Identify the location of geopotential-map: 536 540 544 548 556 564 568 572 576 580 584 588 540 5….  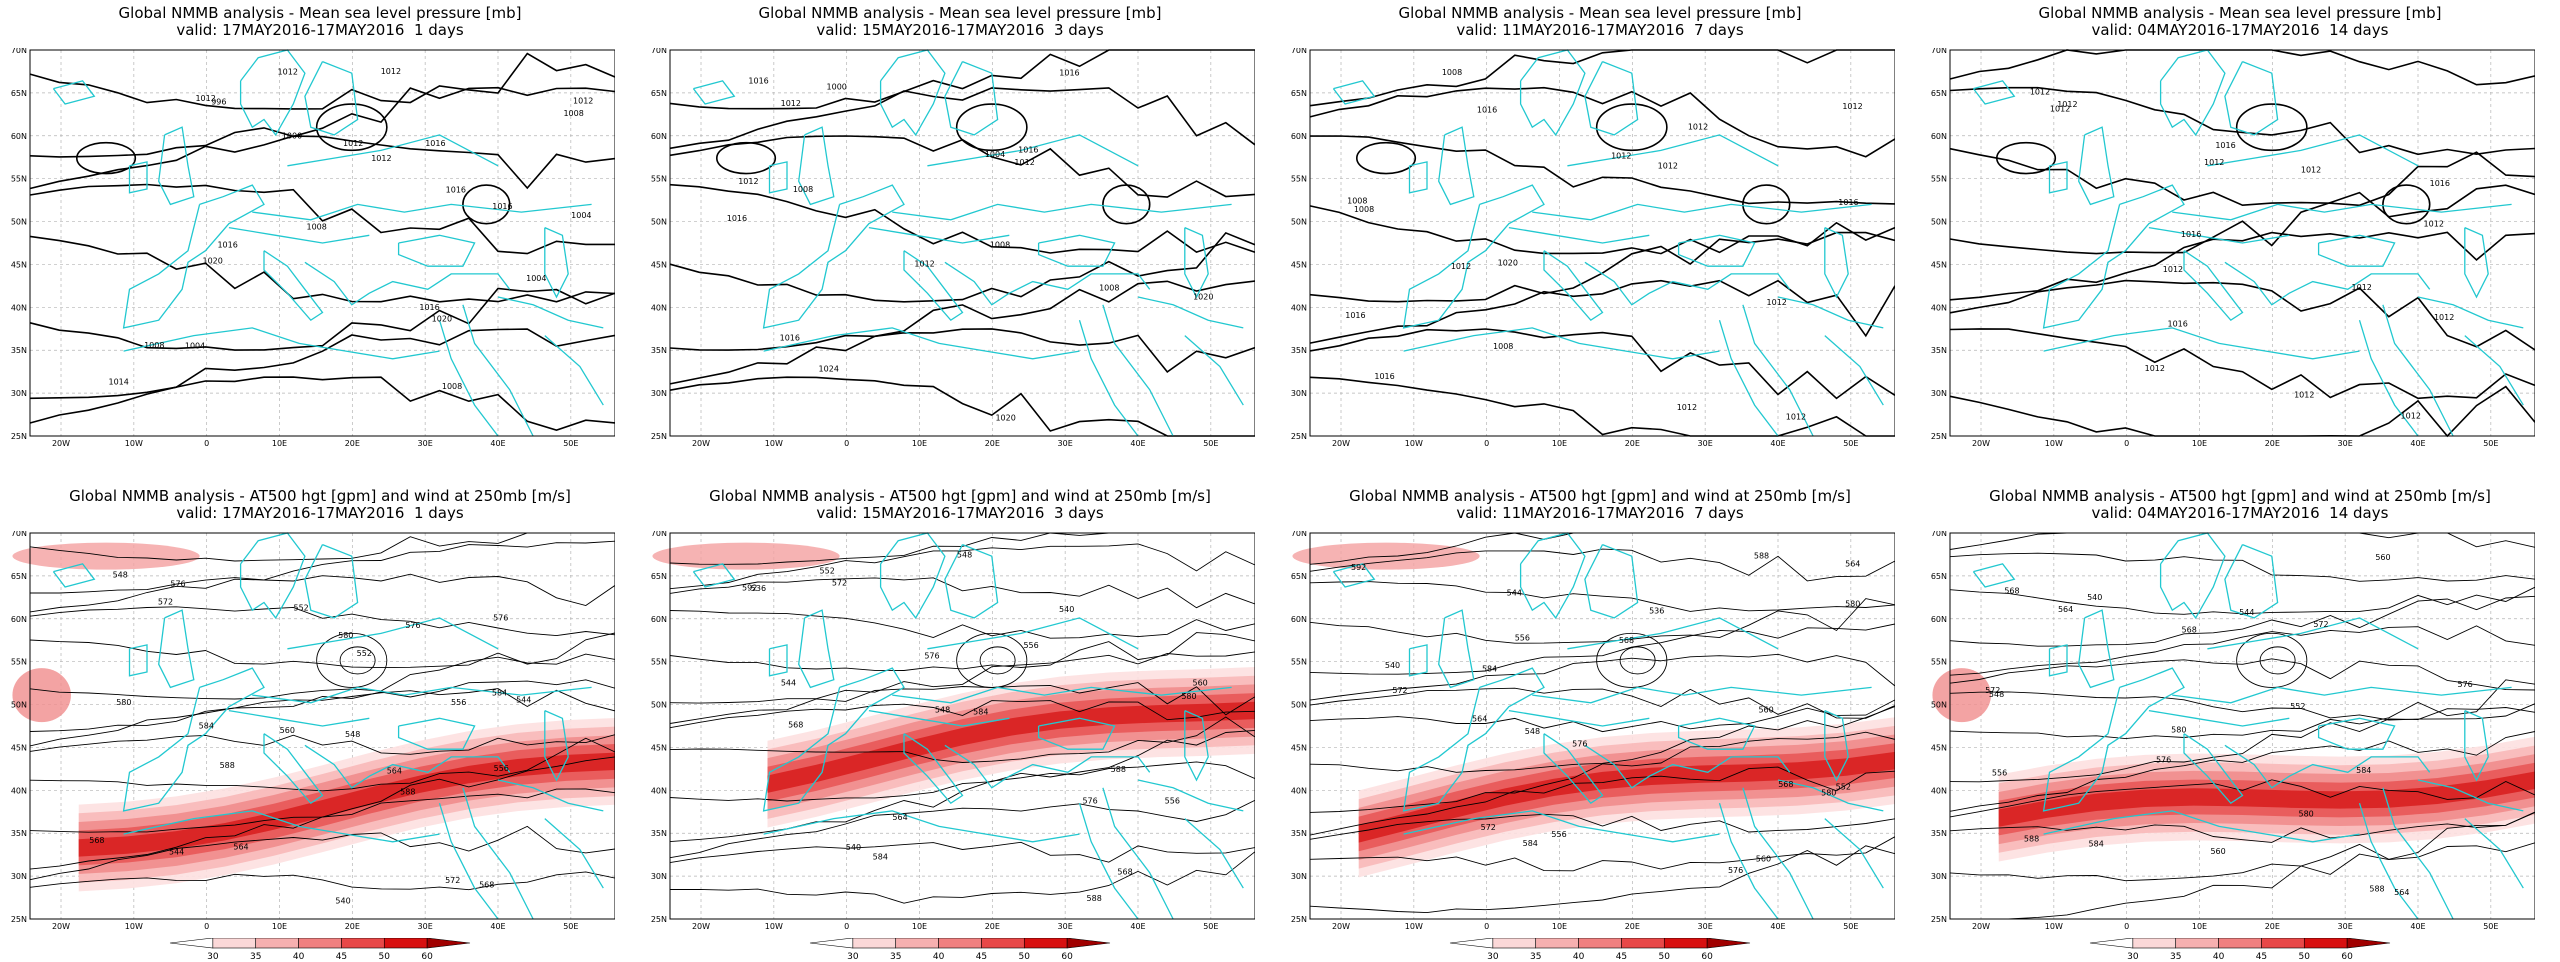
(953, 731).